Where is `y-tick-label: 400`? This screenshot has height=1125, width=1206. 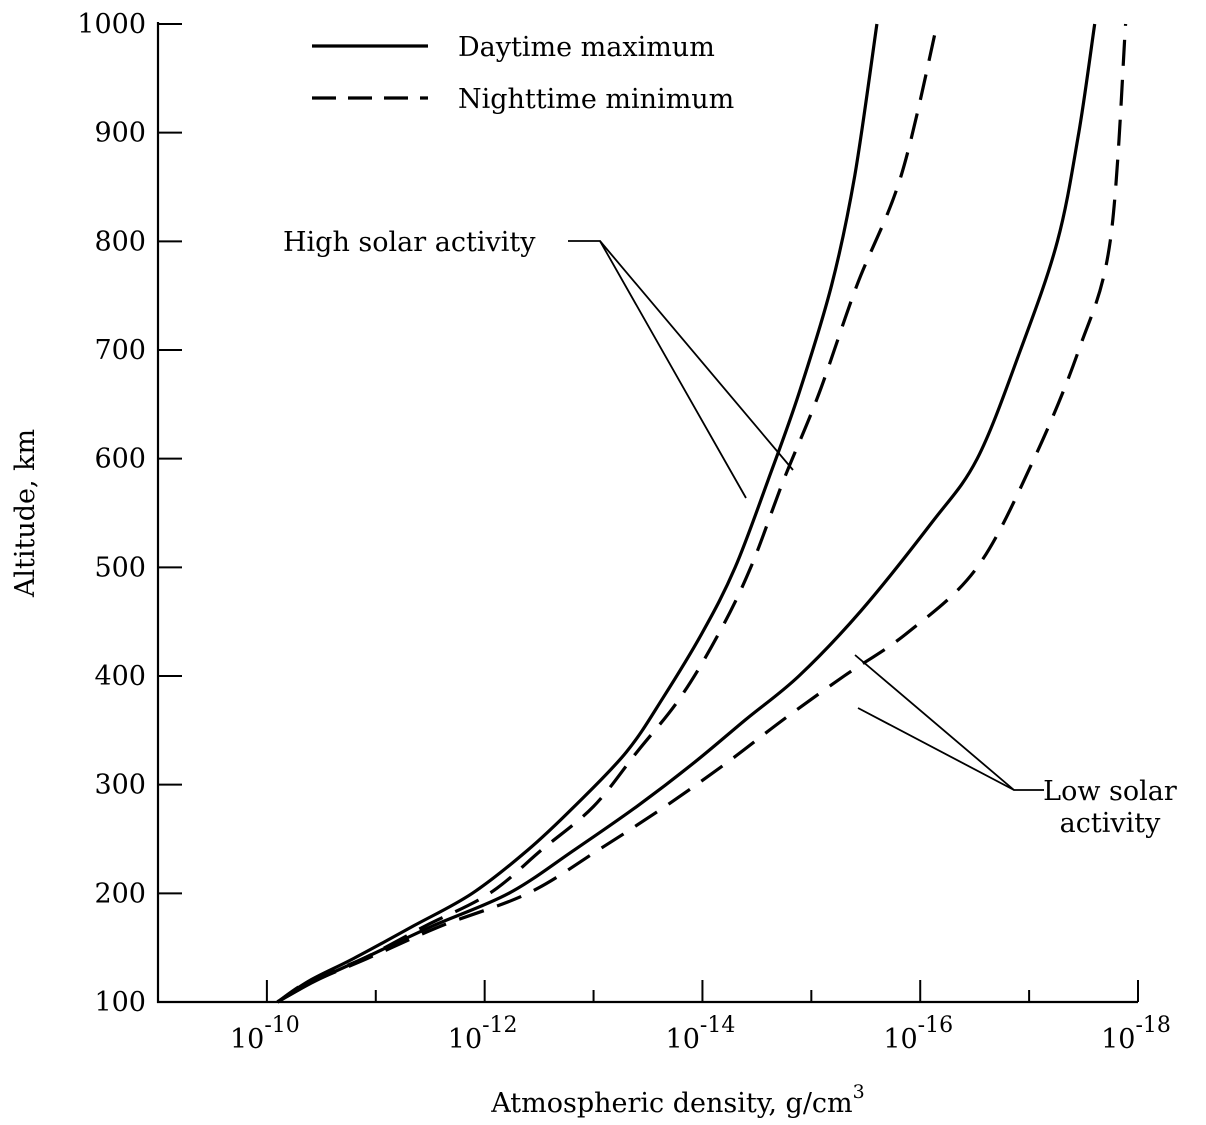 y-tick-label: 400 is located at coordinates (120, 676).